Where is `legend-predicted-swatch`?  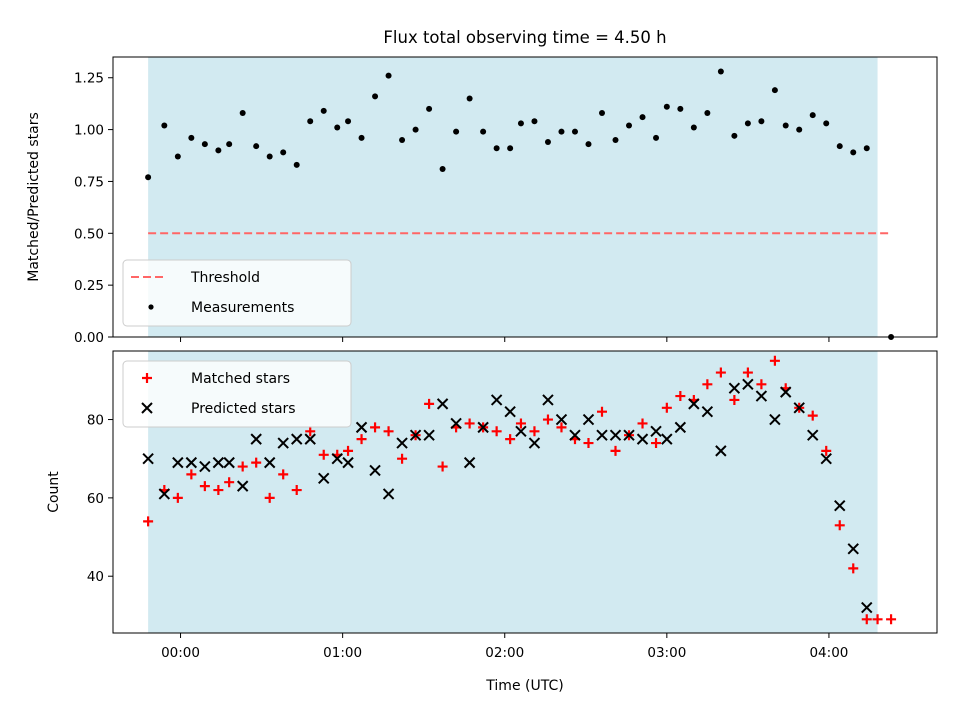 legend-predicted-swatch is located at coordinates (147, 408).